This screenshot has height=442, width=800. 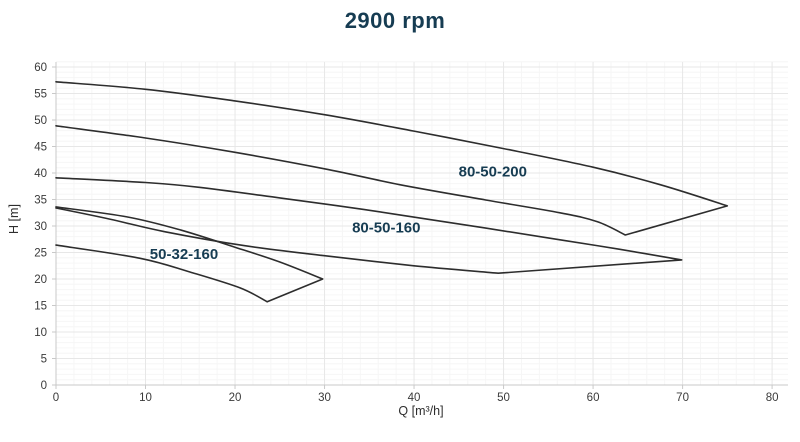 I want to click on curve-label-80-50-160: 80-50-160, so click(x=386, y=228).